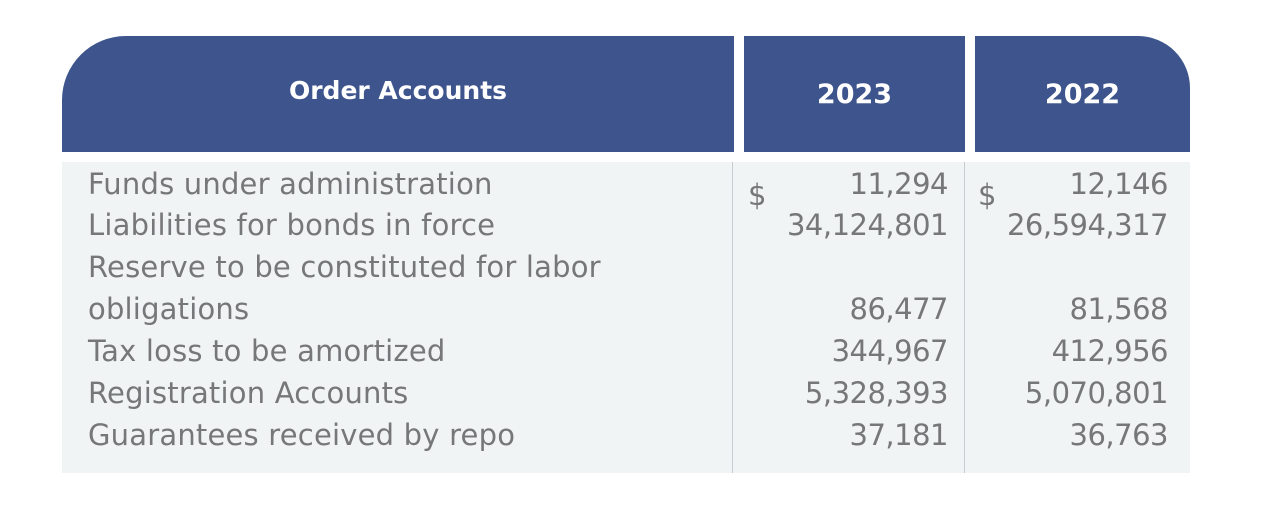  I want to click on header-year-2022-label: 2022, so click(1082, 94).